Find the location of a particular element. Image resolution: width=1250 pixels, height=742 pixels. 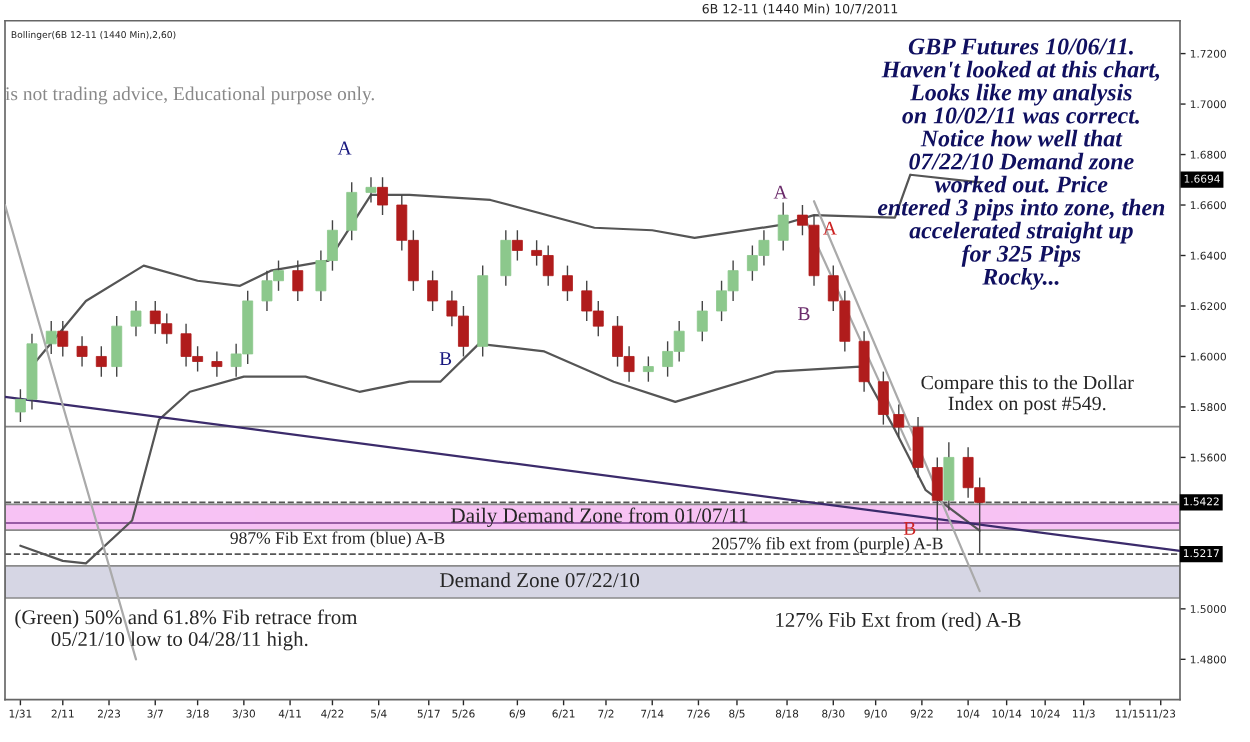

annotation: 987% Fib Ext from (blue) A-B is located at coordinates (337, 539).